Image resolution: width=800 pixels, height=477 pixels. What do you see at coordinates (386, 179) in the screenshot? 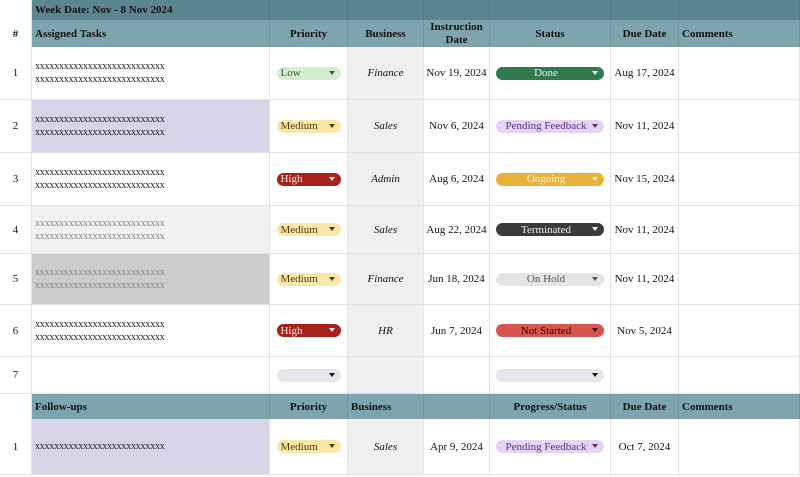
I see `business-cell: Admin` at bounding box center [386, 179].